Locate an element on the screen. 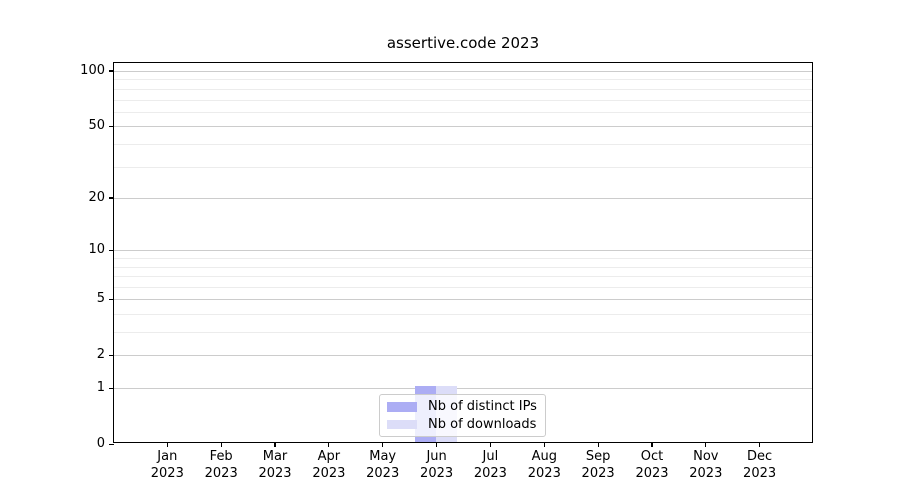 The image size is (900, 500). x-axis-tick-label: May 2023 is located at coordinates (383, 465).